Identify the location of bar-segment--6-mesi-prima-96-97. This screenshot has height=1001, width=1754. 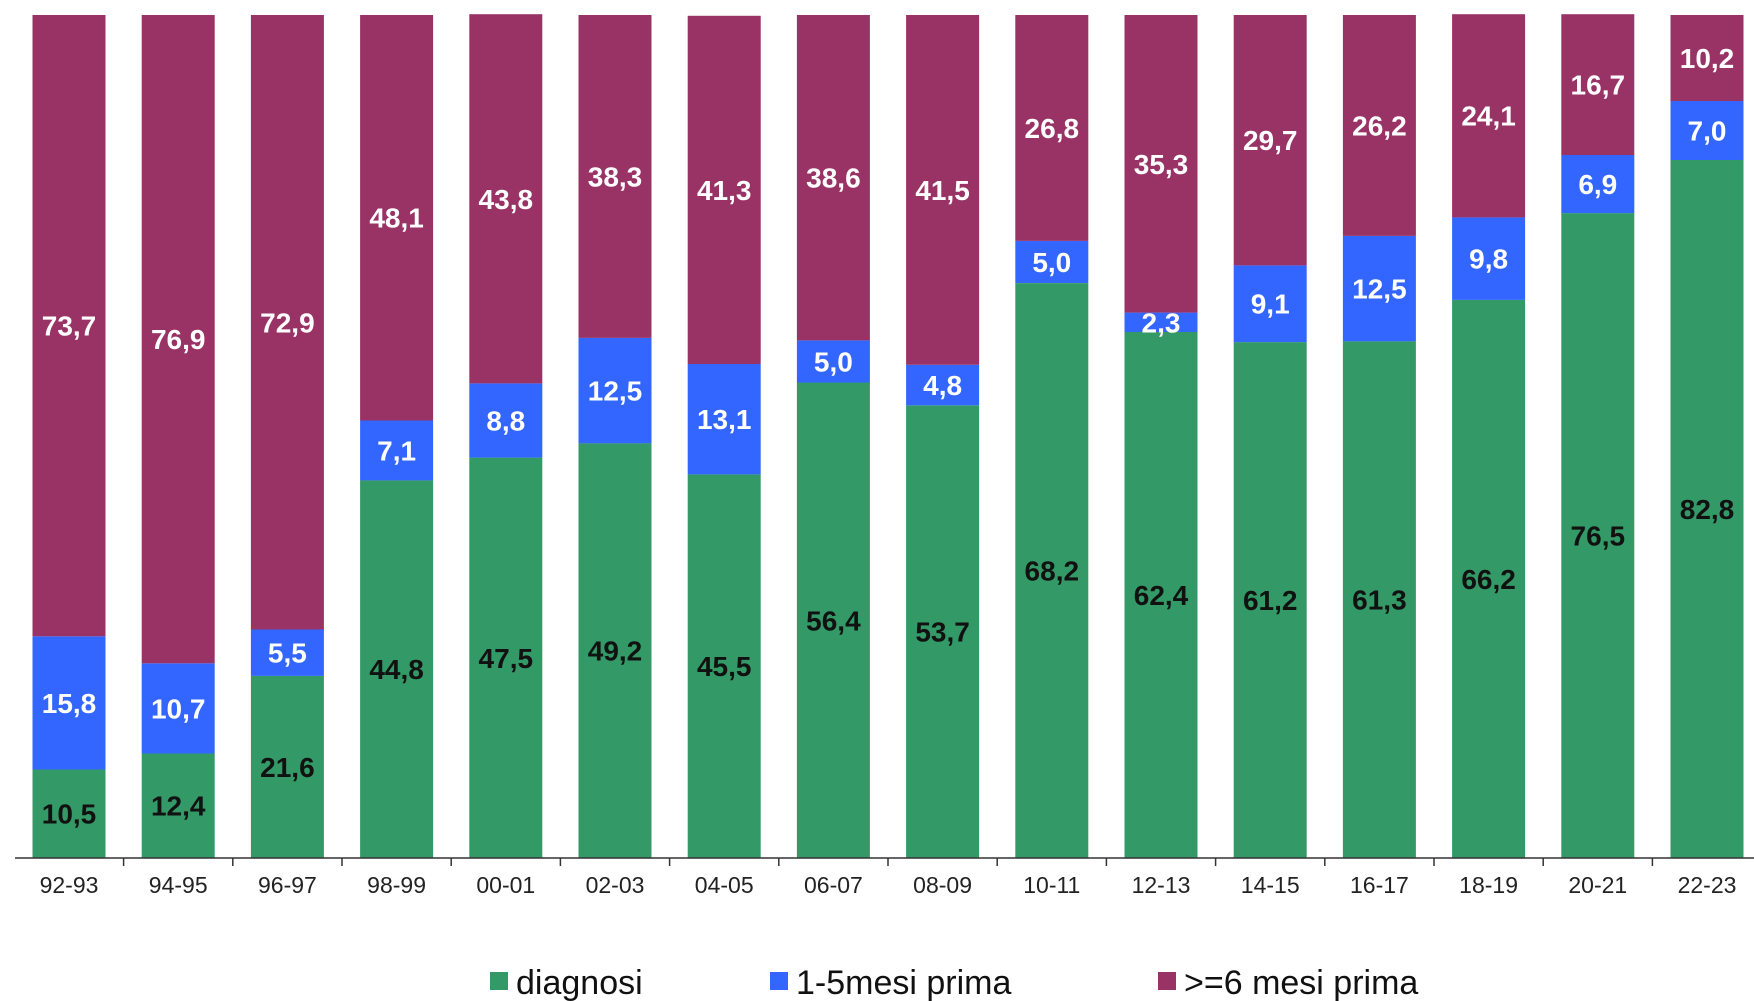
(287, 322).